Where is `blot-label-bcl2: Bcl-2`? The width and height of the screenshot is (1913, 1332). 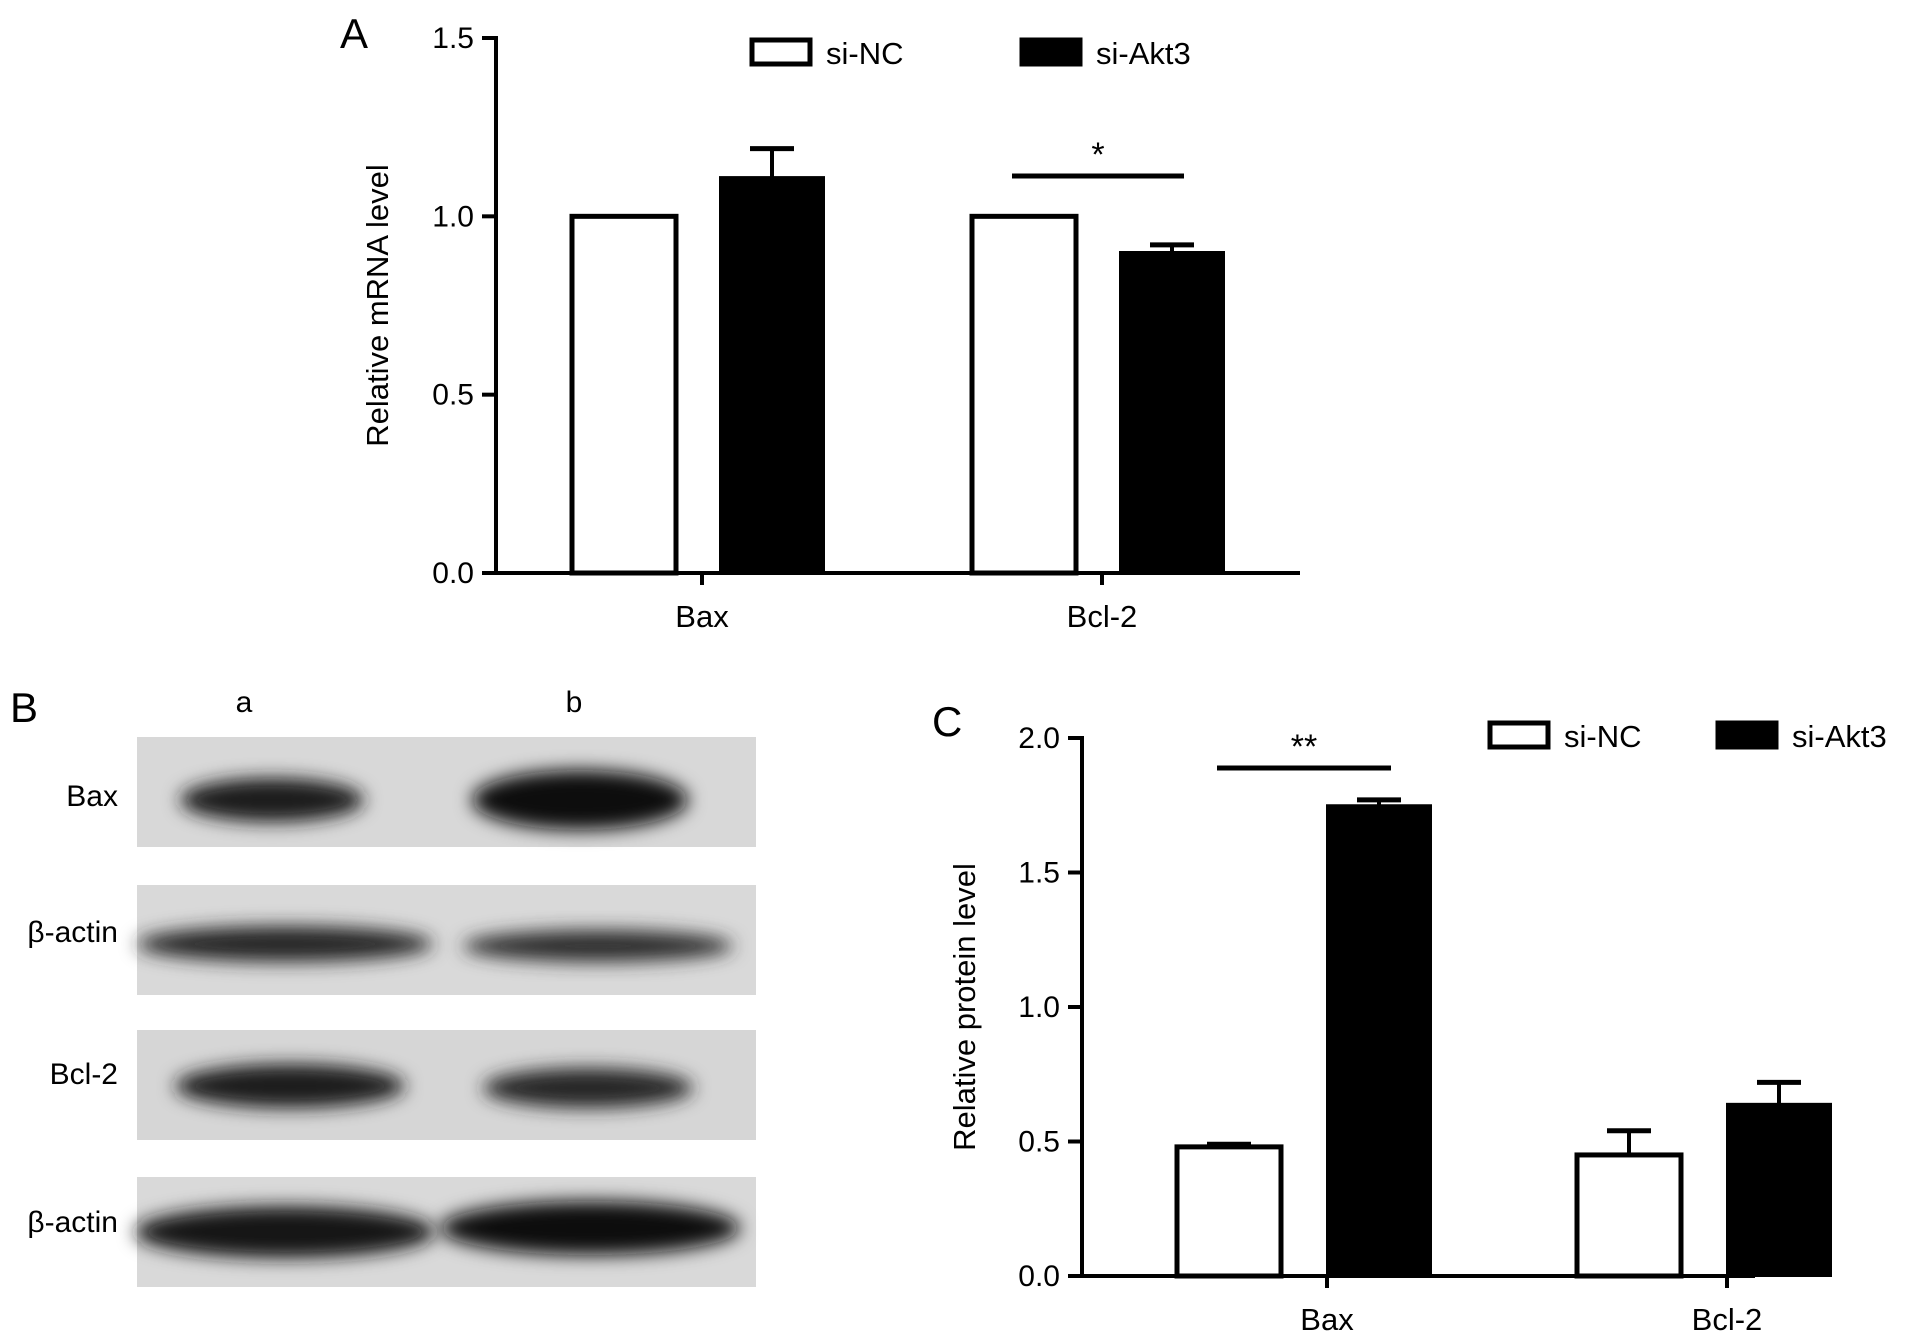
blot-label-bcl2: Bcl-2 is located at coordinates (84, 1074).